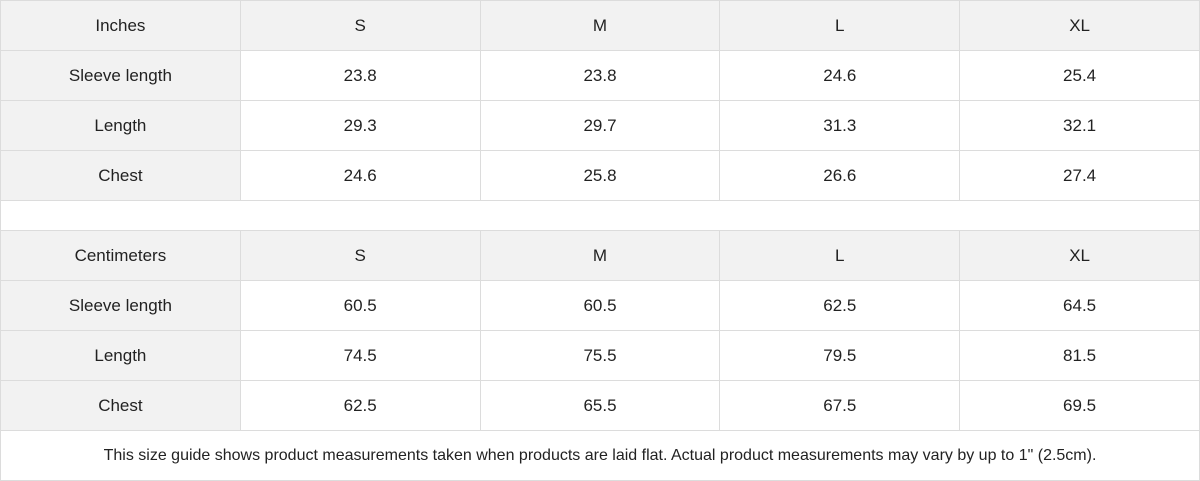 The width and height of the screenshot is (1200, 481). I want to click on measurement-value: 81.5, so click(1079, 355).